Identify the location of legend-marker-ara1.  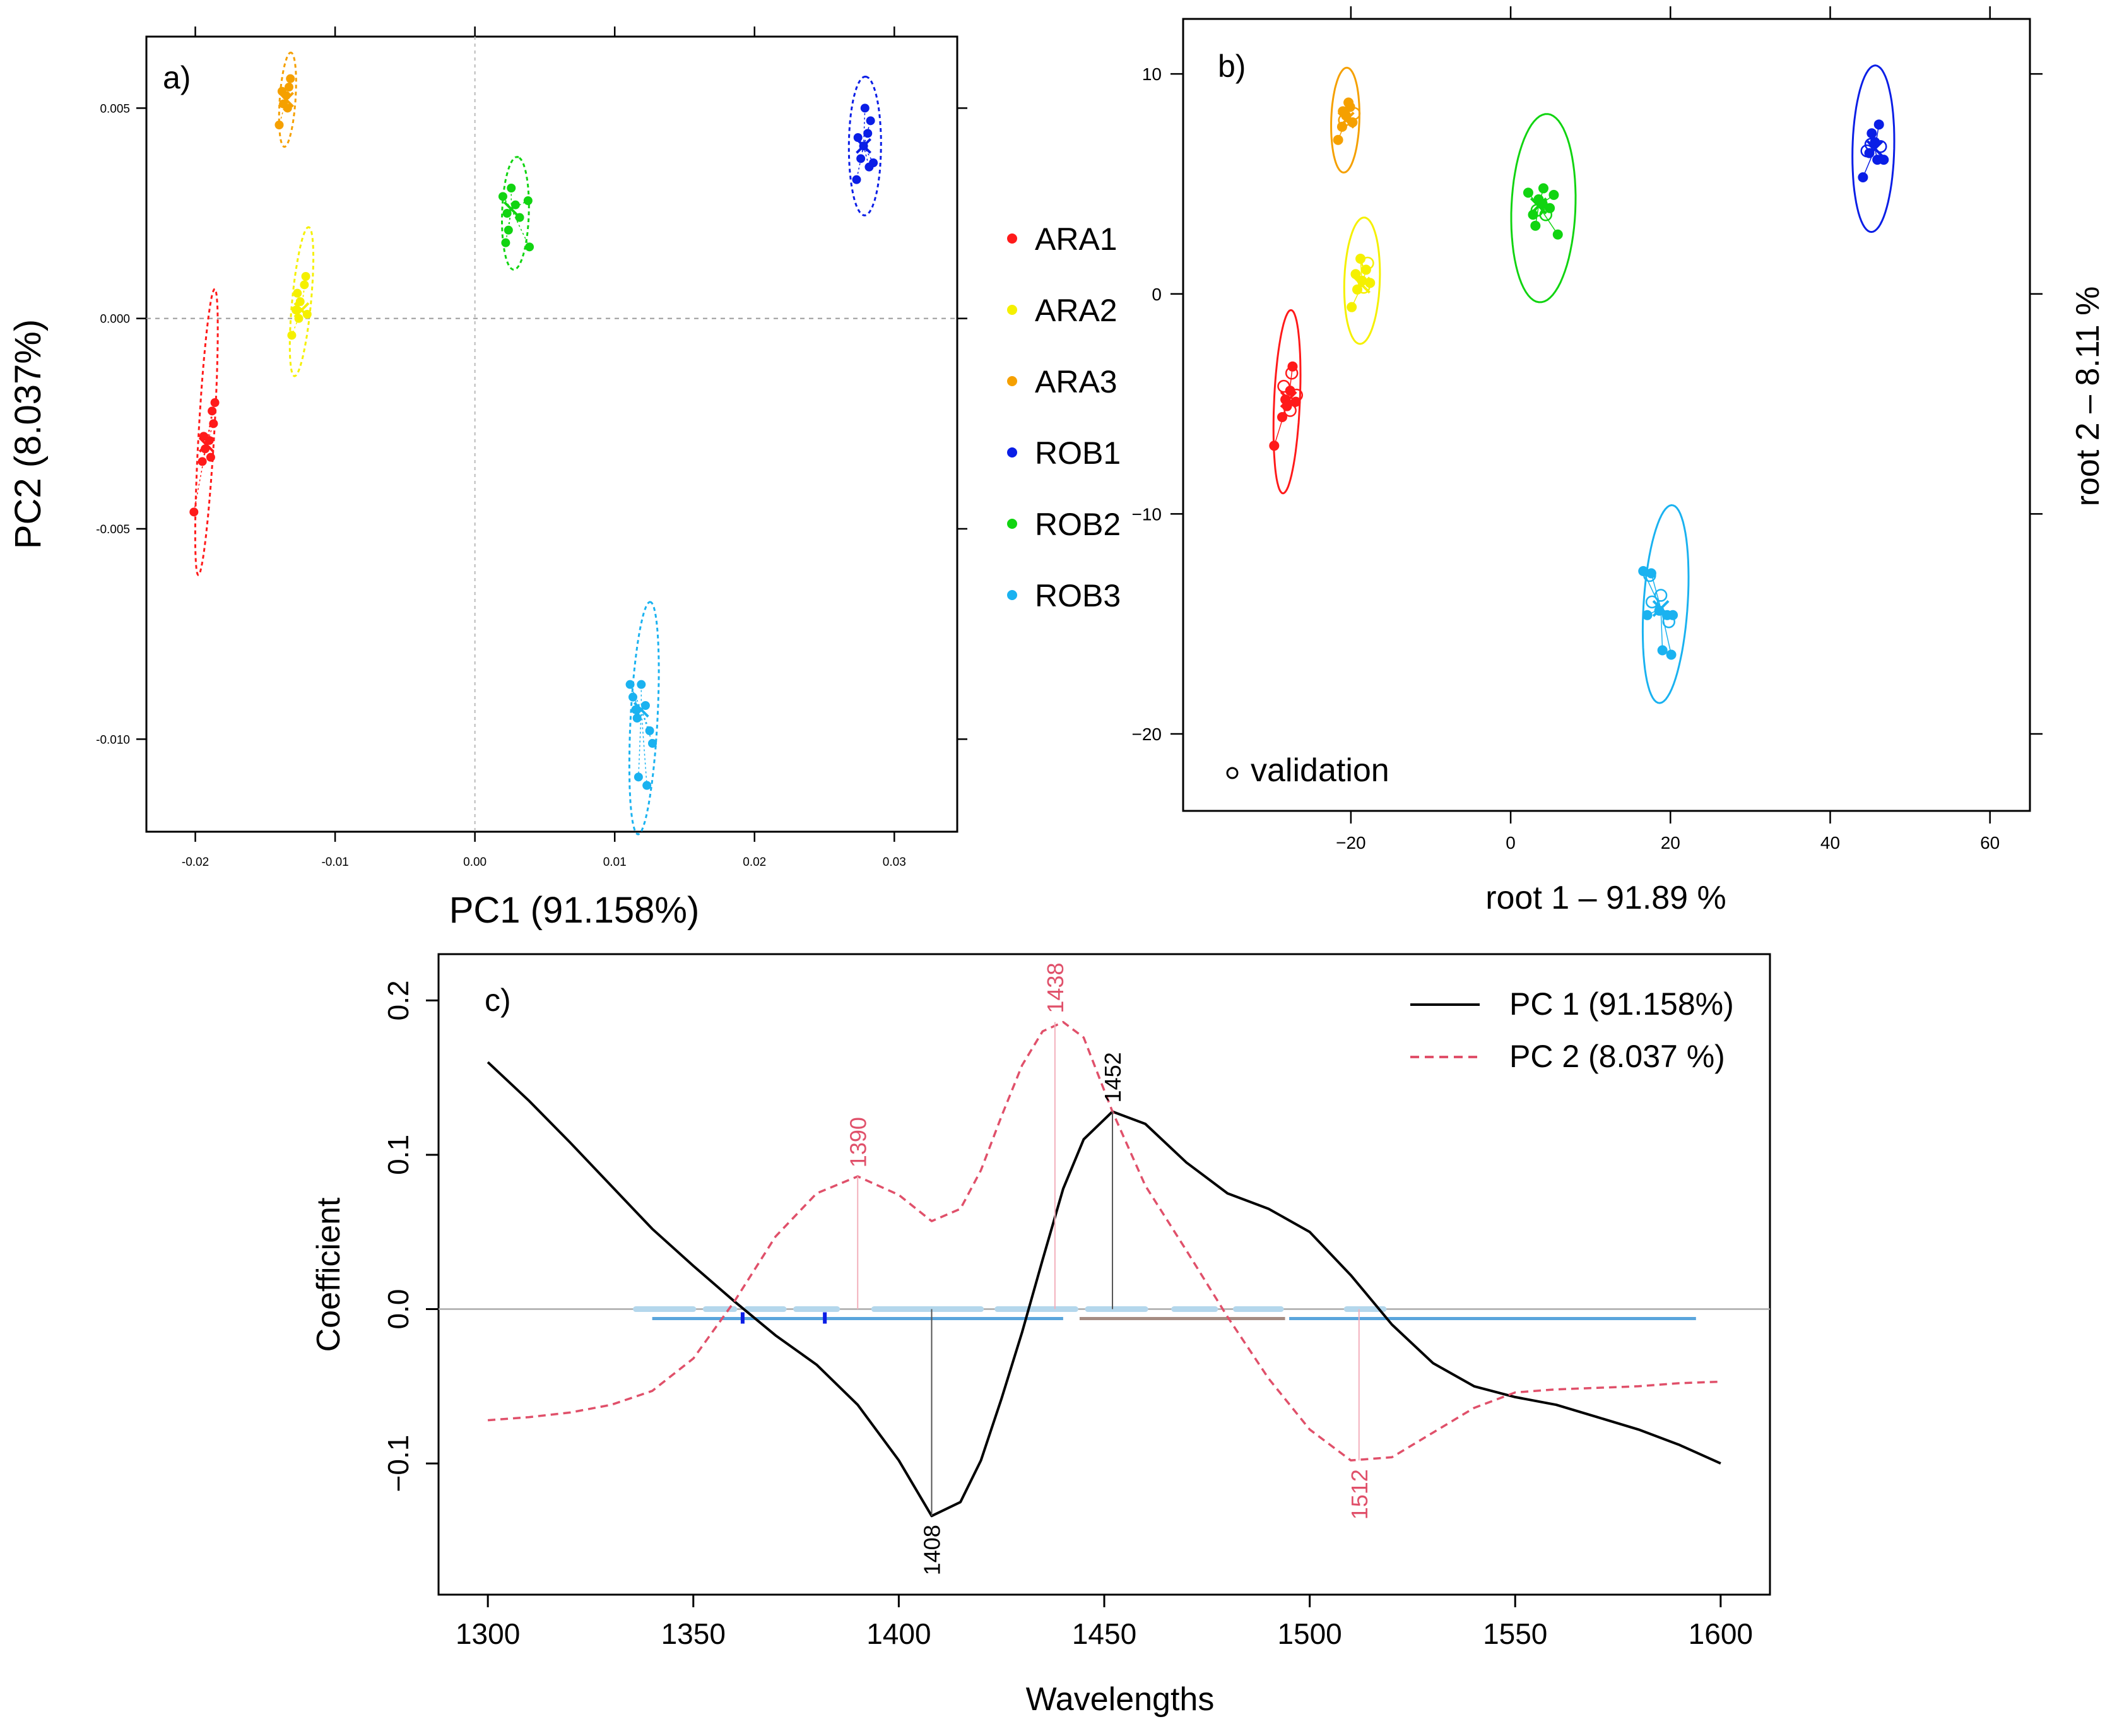
(1012, 238).